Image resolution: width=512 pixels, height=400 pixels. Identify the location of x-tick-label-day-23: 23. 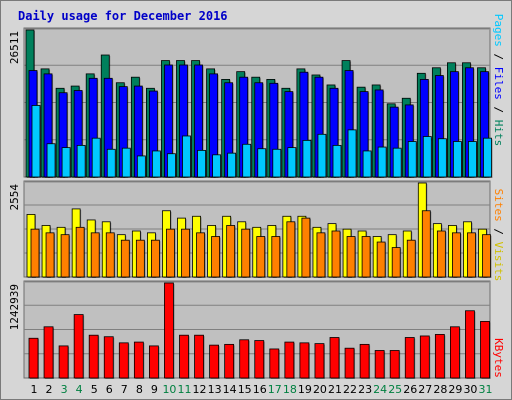
(365, 389).